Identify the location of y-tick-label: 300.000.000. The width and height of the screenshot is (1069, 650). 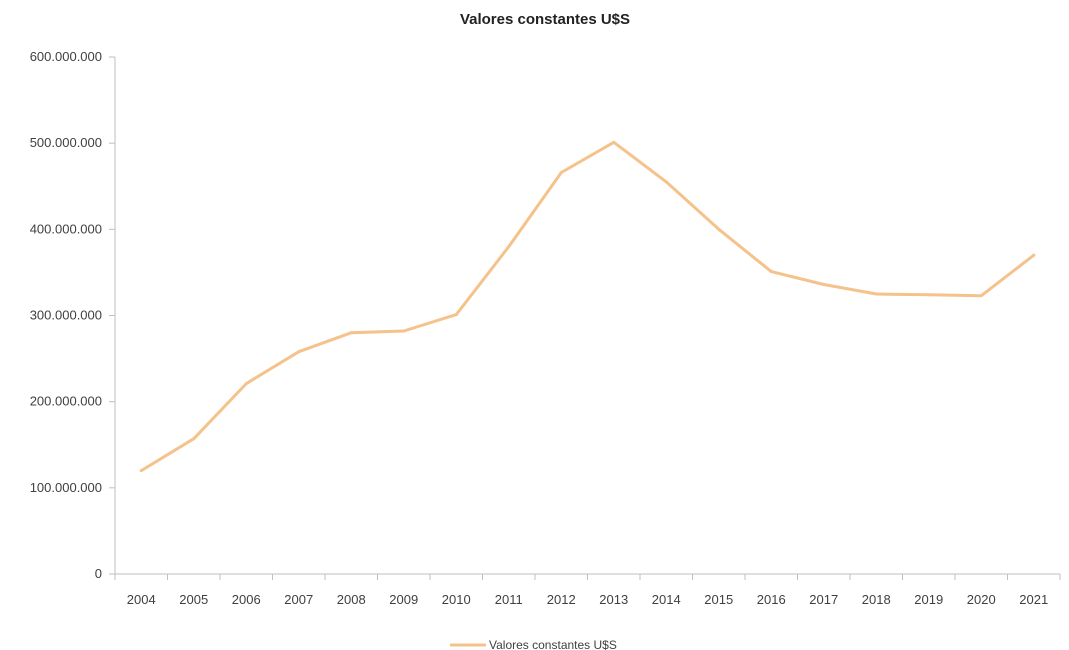
(66, 315).